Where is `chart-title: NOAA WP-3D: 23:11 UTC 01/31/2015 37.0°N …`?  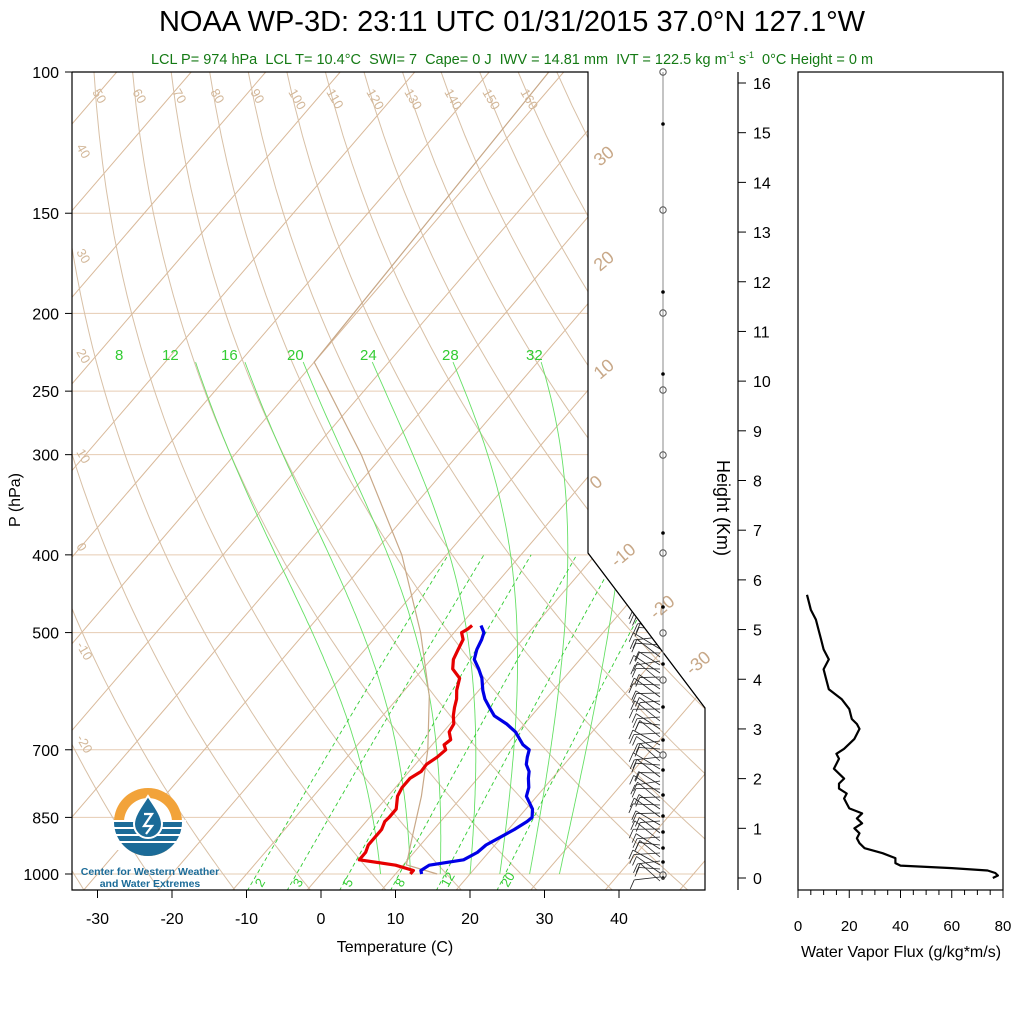
chart-title: NOAA WP-3D: 23:11 UTC 01/31/2015 37.0°N … is located at coordinates (512, 22).